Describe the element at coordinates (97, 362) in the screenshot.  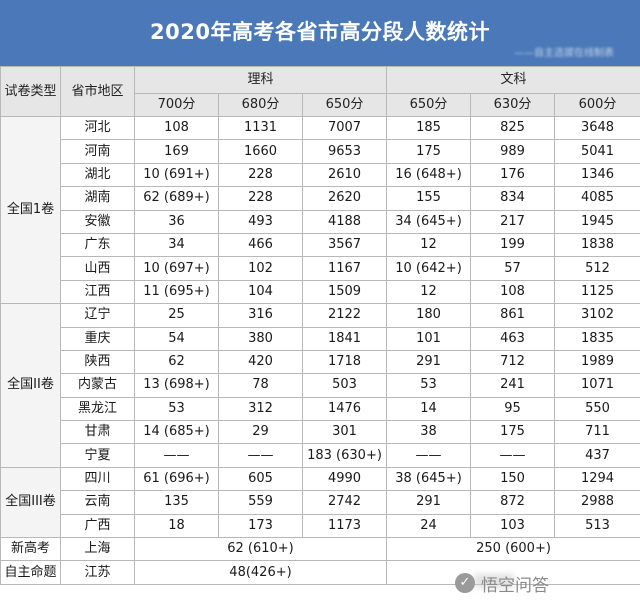
I see `region-cell: 陕西` at that location.